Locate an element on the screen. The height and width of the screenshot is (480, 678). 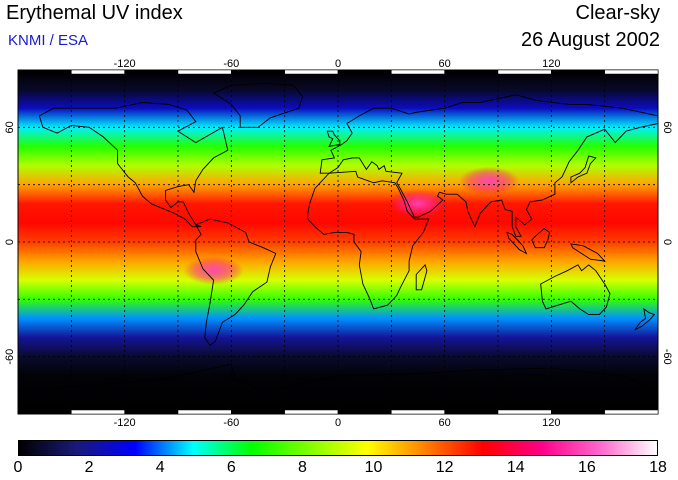
lon-tick-label-bottom: 120 is located at coordinates (551, 423).